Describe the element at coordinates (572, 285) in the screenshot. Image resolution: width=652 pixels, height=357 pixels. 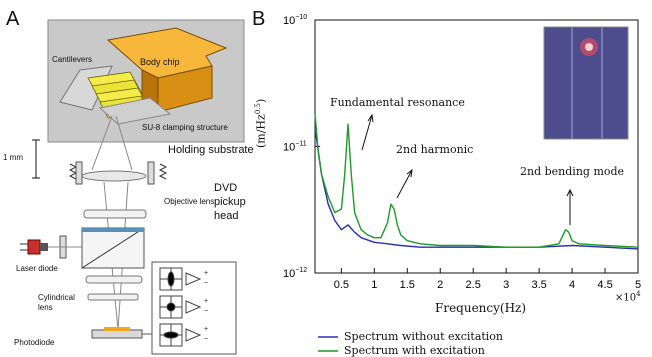
I see `x-tick-label: 4` at that location.